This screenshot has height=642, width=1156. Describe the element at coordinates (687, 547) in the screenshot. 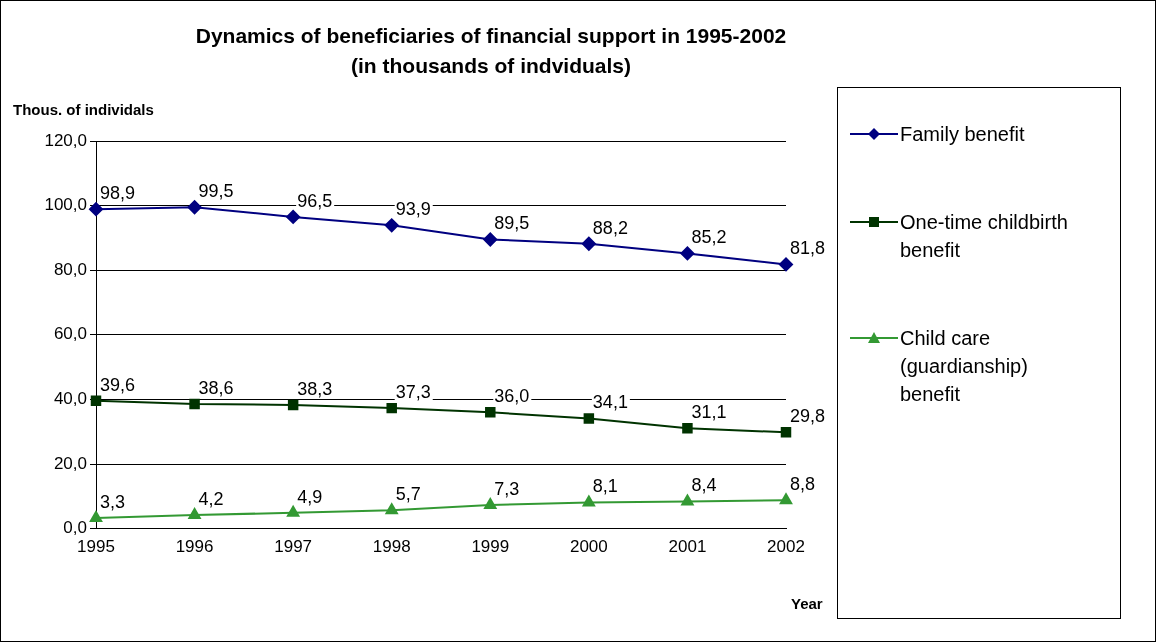

I see `x-tick-label: 2001` at that location.